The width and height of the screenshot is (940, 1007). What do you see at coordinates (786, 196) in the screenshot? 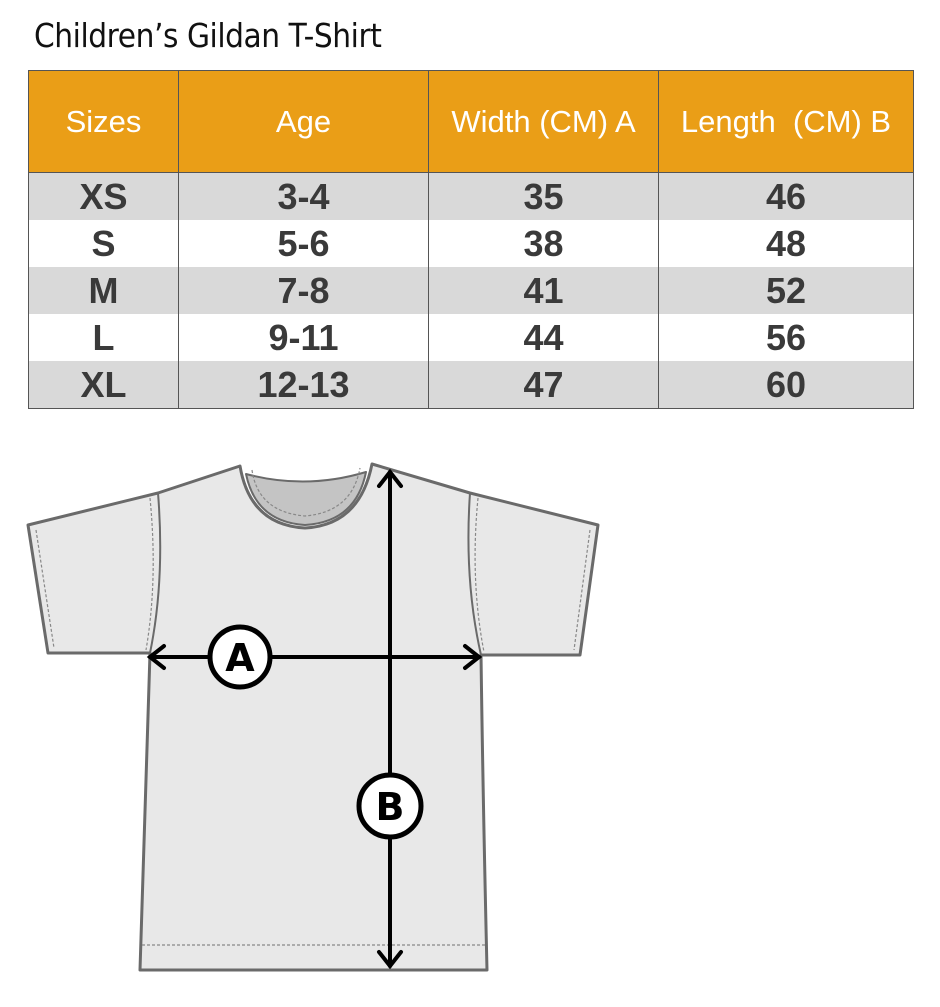
I see `cell-length: 46` at bounding box center [786, 196].